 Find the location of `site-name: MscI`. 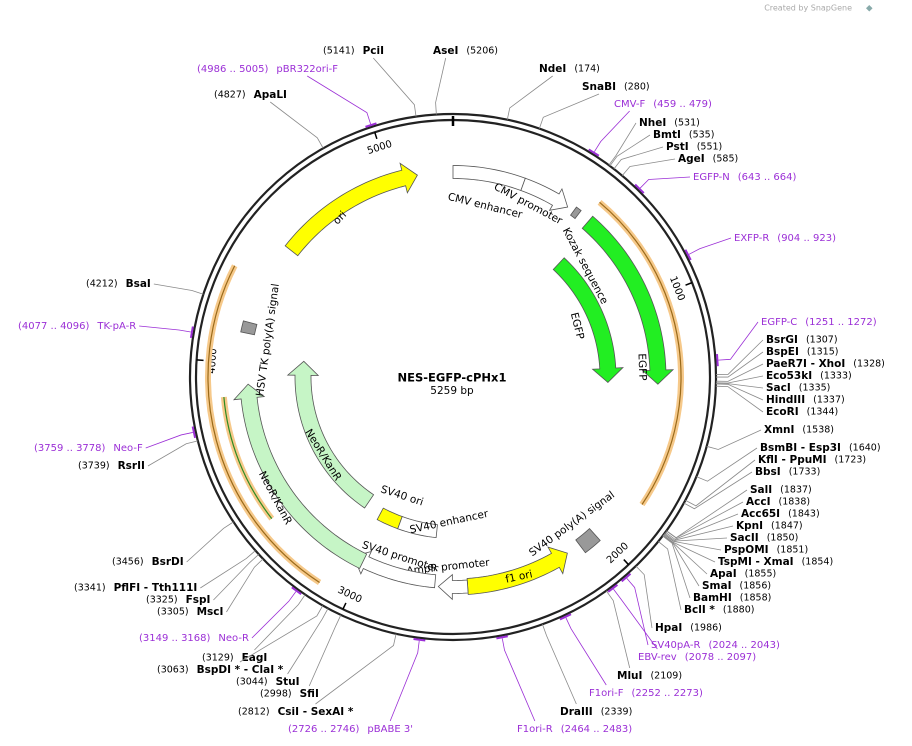

site-name: MscI is located at coordinates (210, 612).